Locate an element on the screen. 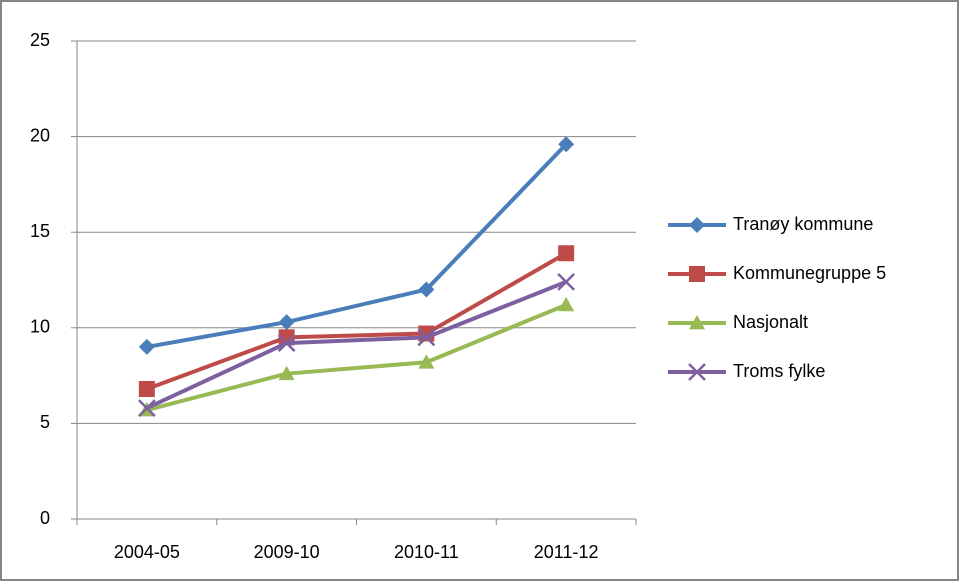  legend-label: Nasjonalt is located at coordinates (770, 322).